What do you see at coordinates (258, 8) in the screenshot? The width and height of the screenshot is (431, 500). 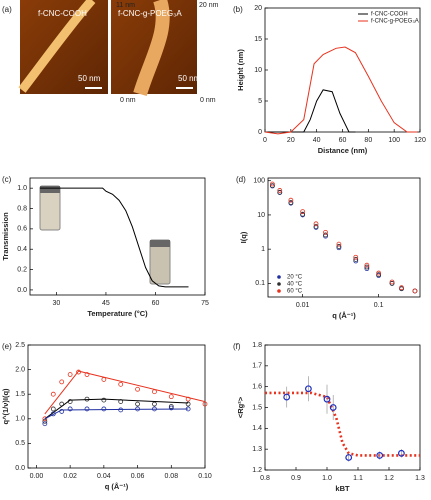 I see `y-tick-label: 20` at bounding box center [258, 8].